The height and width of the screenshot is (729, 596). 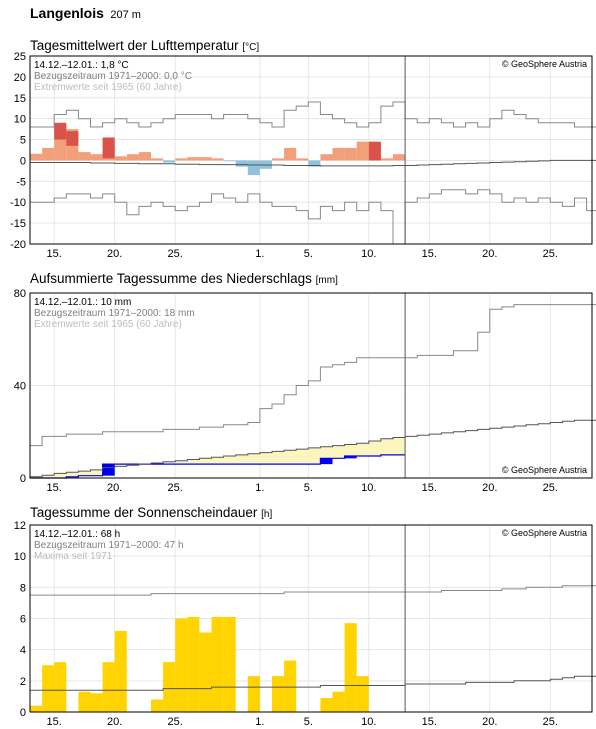 I want to click on panel-title-text: Tagesmittelwert der Lufttemperatur, so click(x=134, y=45).